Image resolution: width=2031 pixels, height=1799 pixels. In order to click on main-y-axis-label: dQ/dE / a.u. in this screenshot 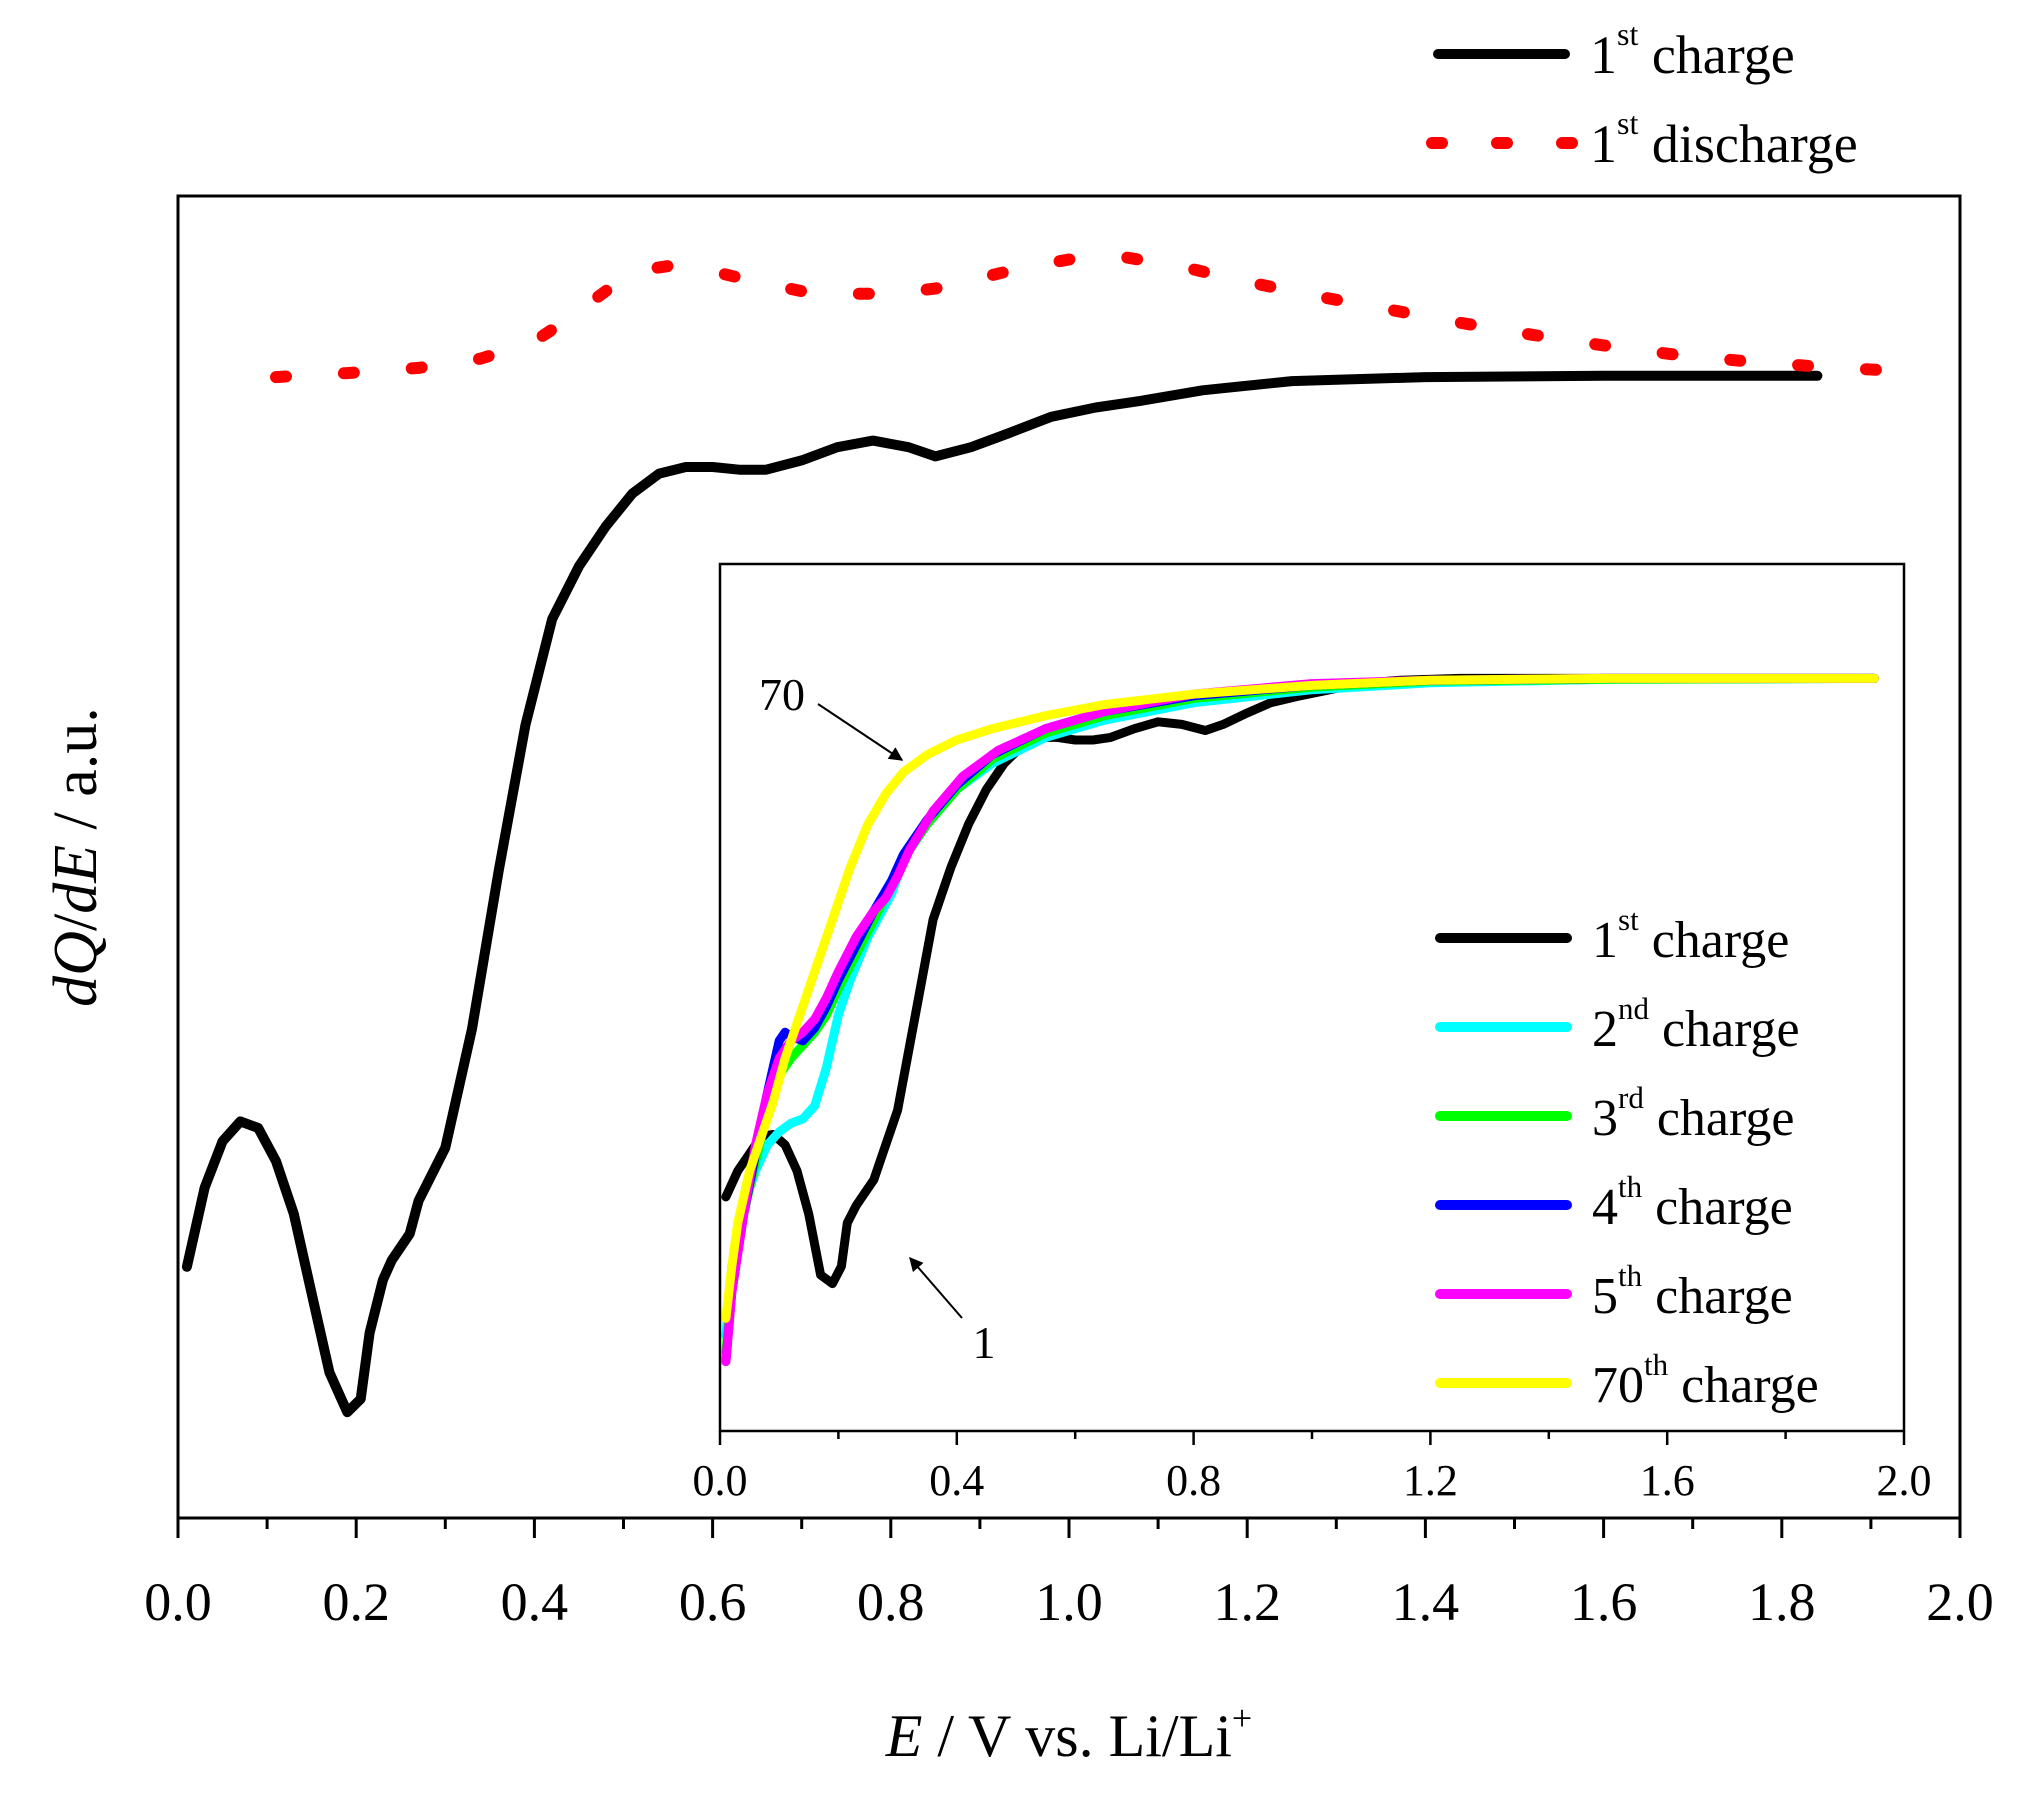, I will do `click(76, 857)`.